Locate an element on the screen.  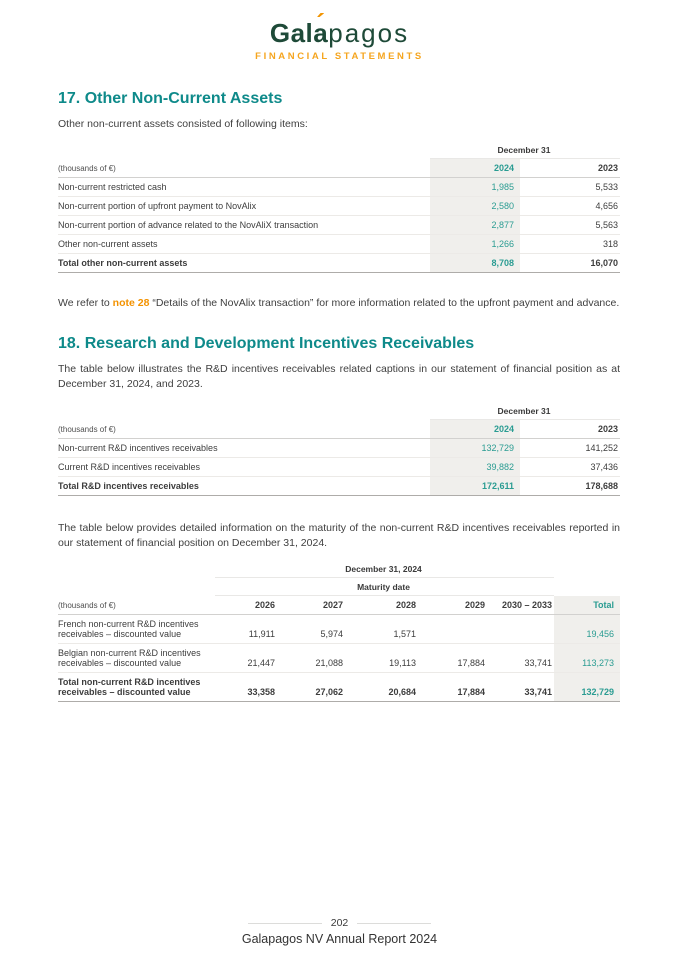
logo-text-bold: Gal is located at coordinates (291, 33).